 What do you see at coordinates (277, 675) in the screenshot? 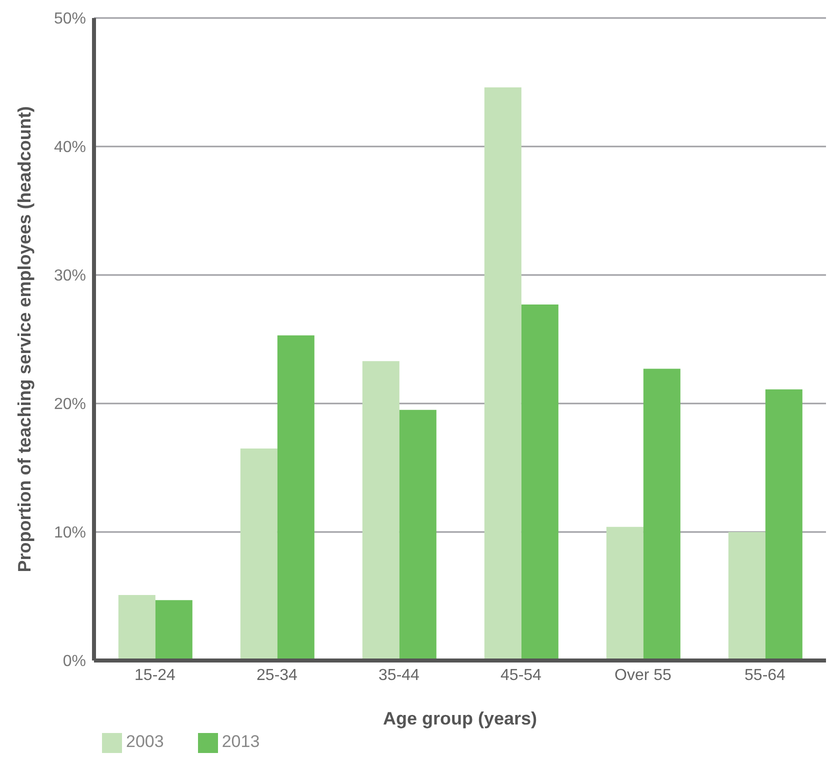
I see `x-tick-label: 25-34` at bounding box center [277, 675].